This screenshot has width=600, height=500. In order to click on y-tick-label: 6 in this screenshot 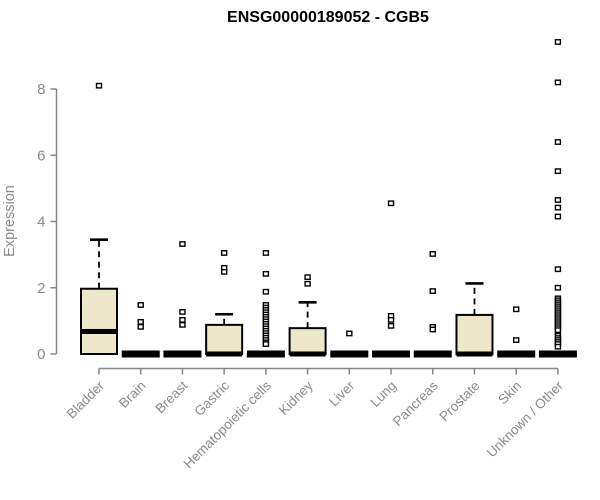, I will do `click(41, 155)`.